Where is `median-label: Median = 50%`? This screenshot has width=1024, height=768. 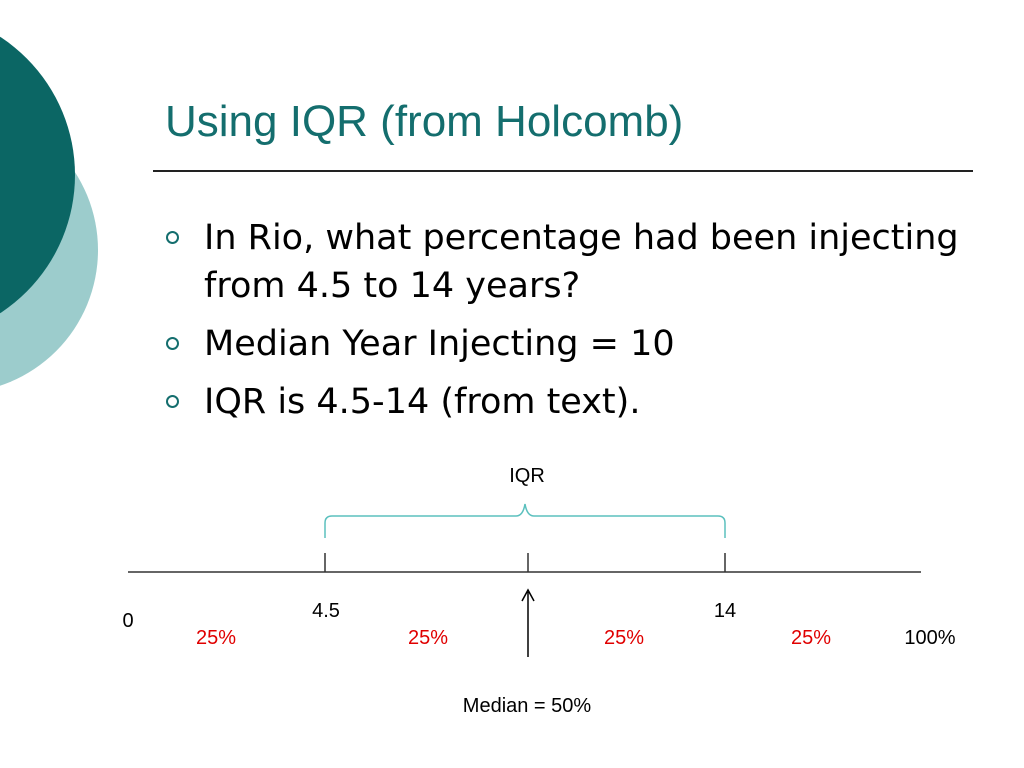
median-label: Median = 50% is located at coordinates (527, 706).